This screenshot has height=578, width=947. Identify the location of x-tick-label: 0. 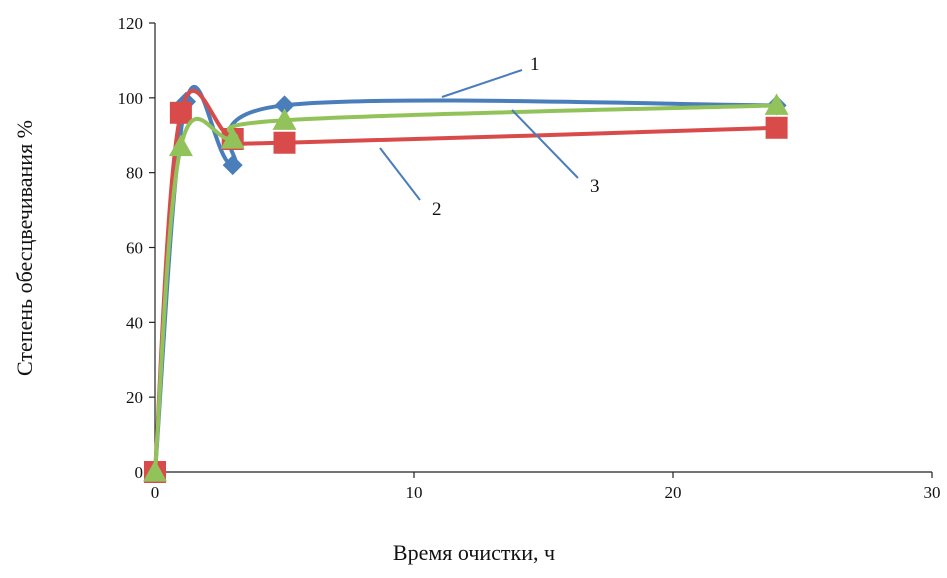
(155, 492).